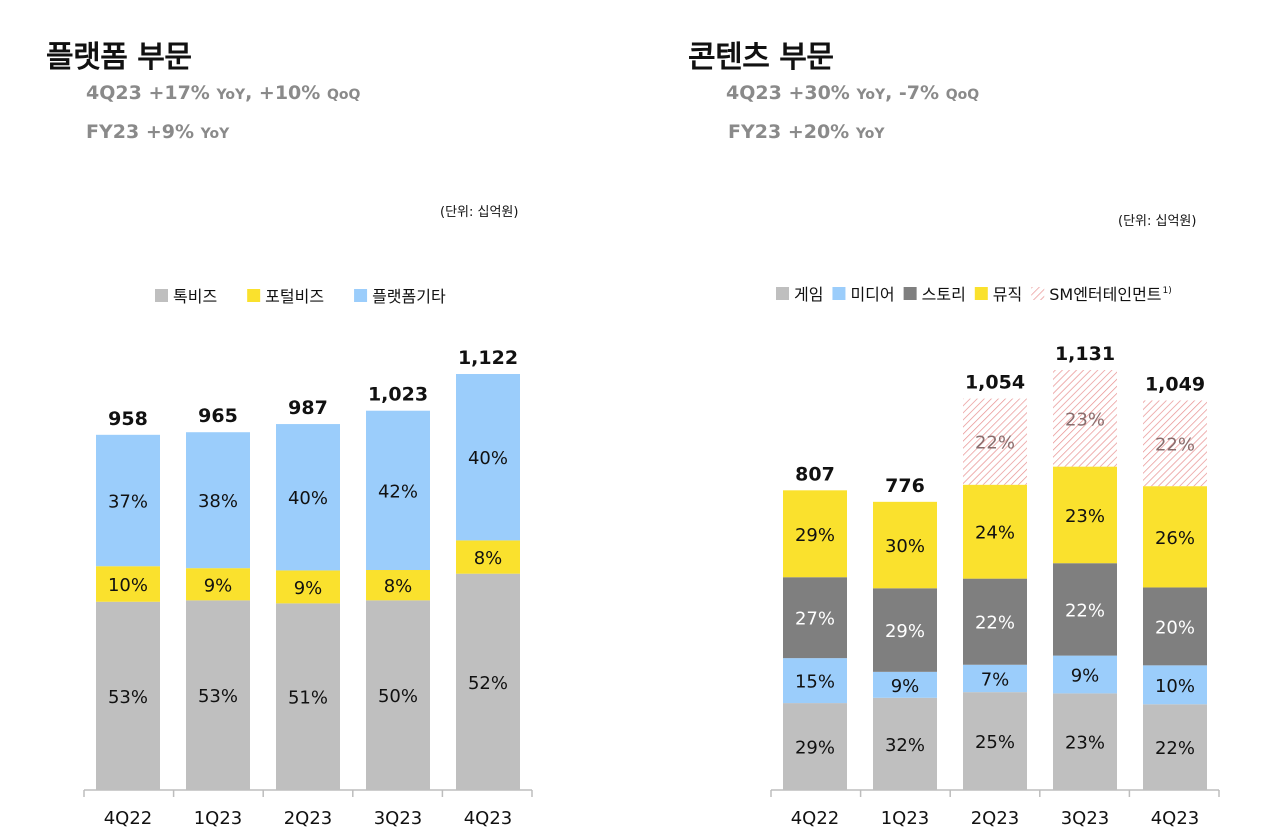 The width and height of the screenshot is (1270, 833). Describe the element at coordinates (872, 294) in the screenshot. I see `legend-label-2: 미디어` at that location.